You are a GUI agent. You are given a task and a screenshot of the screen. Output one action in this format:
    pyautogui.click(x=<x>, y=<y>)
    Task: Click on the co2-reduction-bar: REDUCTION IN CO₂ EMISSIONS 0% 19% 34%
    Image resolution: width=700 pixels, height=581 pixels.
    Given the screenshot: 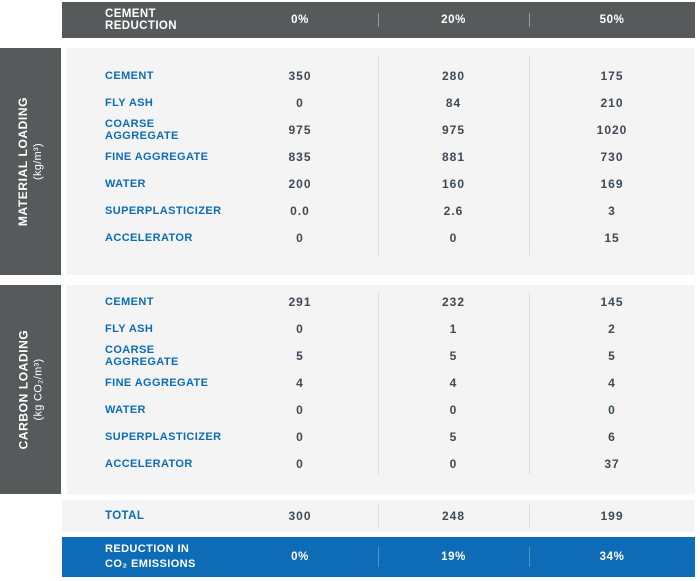 What is the action you would take?
    pyautogui.click(x=378, y=557)
    